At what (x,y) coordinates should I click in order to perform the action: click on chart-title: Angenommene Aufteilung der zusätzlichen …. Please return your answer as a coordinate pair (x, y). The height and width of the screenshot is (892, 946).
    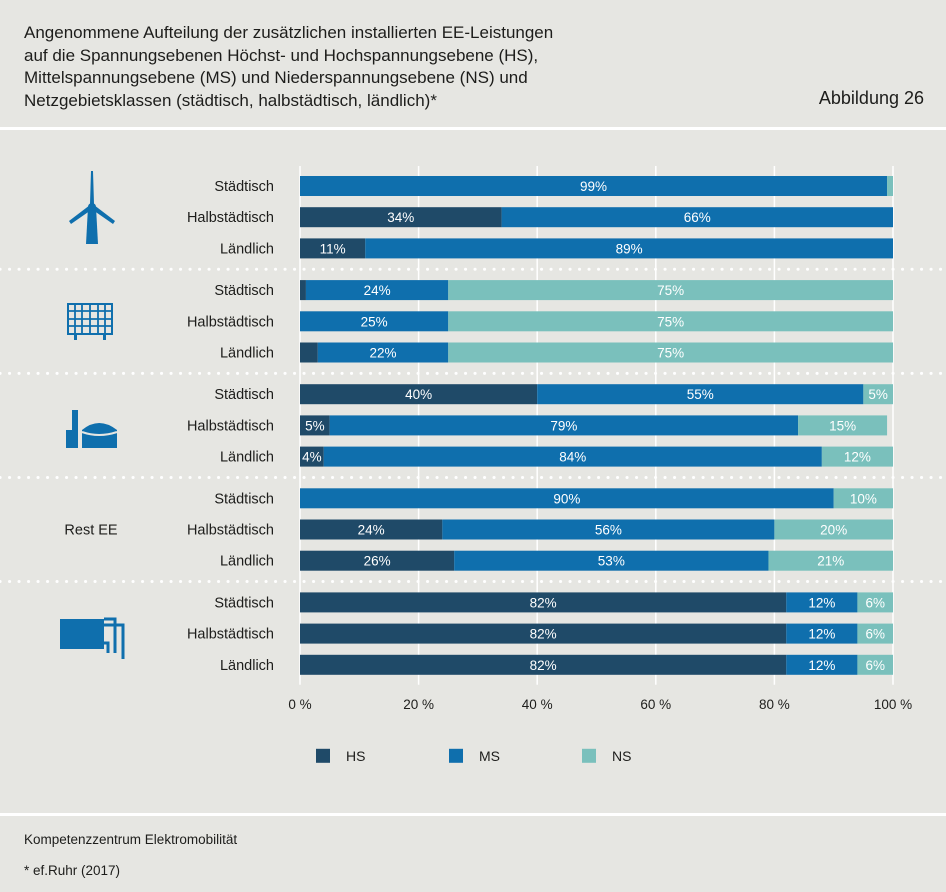
    Looking at the image, I should click on (334, 67).